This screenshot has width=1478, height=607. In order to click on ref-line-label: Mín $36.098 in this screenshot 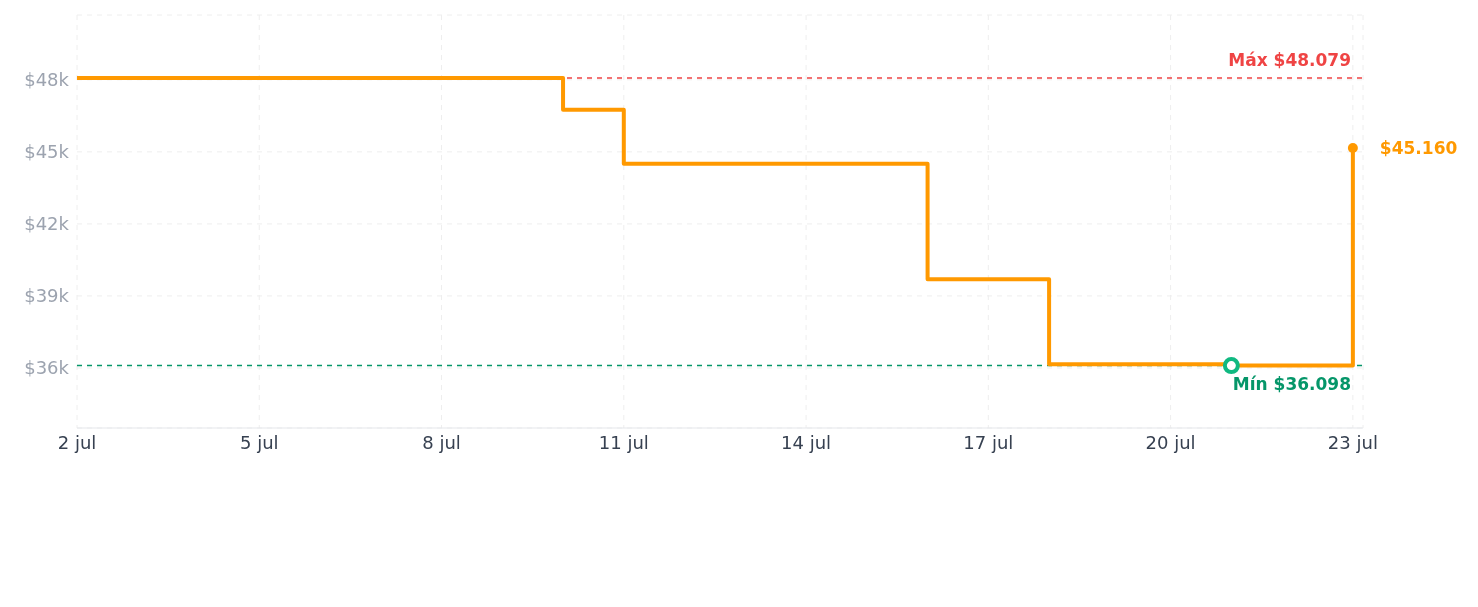, I will do `click(1291, 383)`.